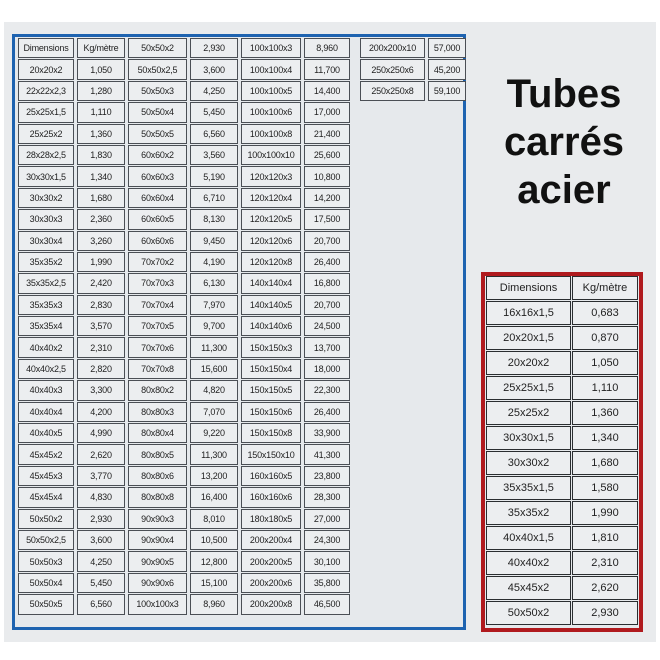 This screenshot has width=660, height=660. I want to click on weight-cell: 12,800, so click(214, 561).